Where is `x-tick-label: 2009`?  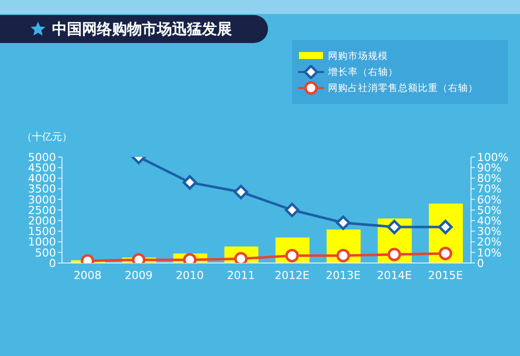
x-tick-label: 2009 is located at coordinates (138, 275).